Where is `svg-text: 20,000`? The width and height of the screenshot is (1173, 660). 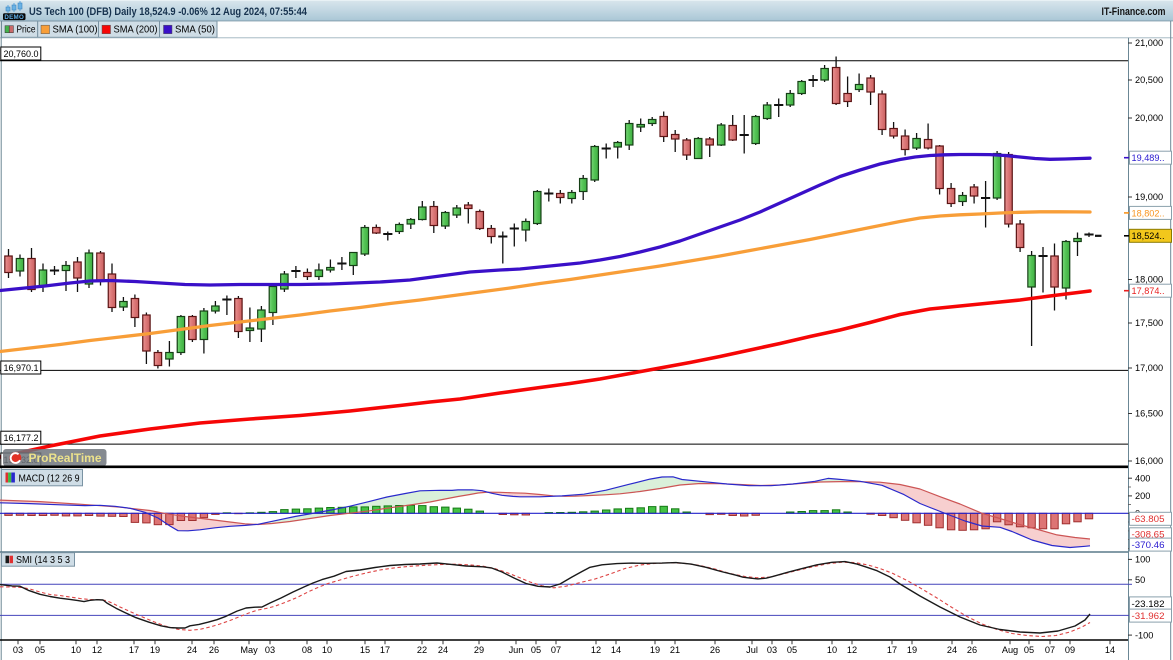
svg-text: 20,000 is located at coordinates (1149, 118).